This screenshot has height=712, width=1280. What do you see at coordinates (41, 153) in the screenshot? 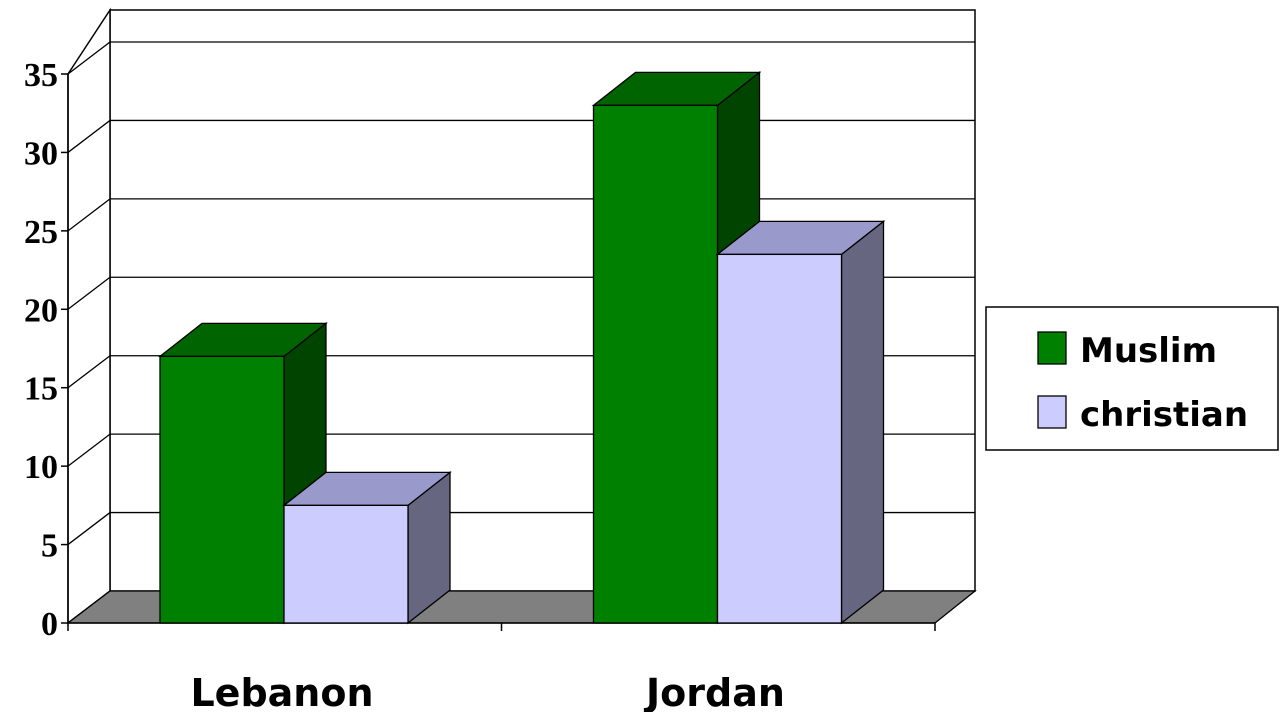
I see `y-tick-label: 30` at bounding box center [41, 153].